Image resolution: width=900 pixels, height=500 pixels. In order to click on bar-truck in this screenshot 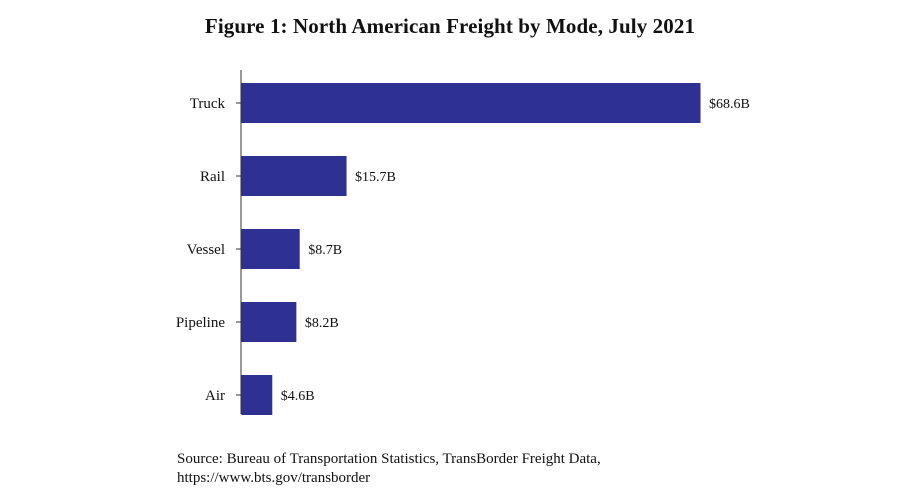, I will do `click(471, 103)`.